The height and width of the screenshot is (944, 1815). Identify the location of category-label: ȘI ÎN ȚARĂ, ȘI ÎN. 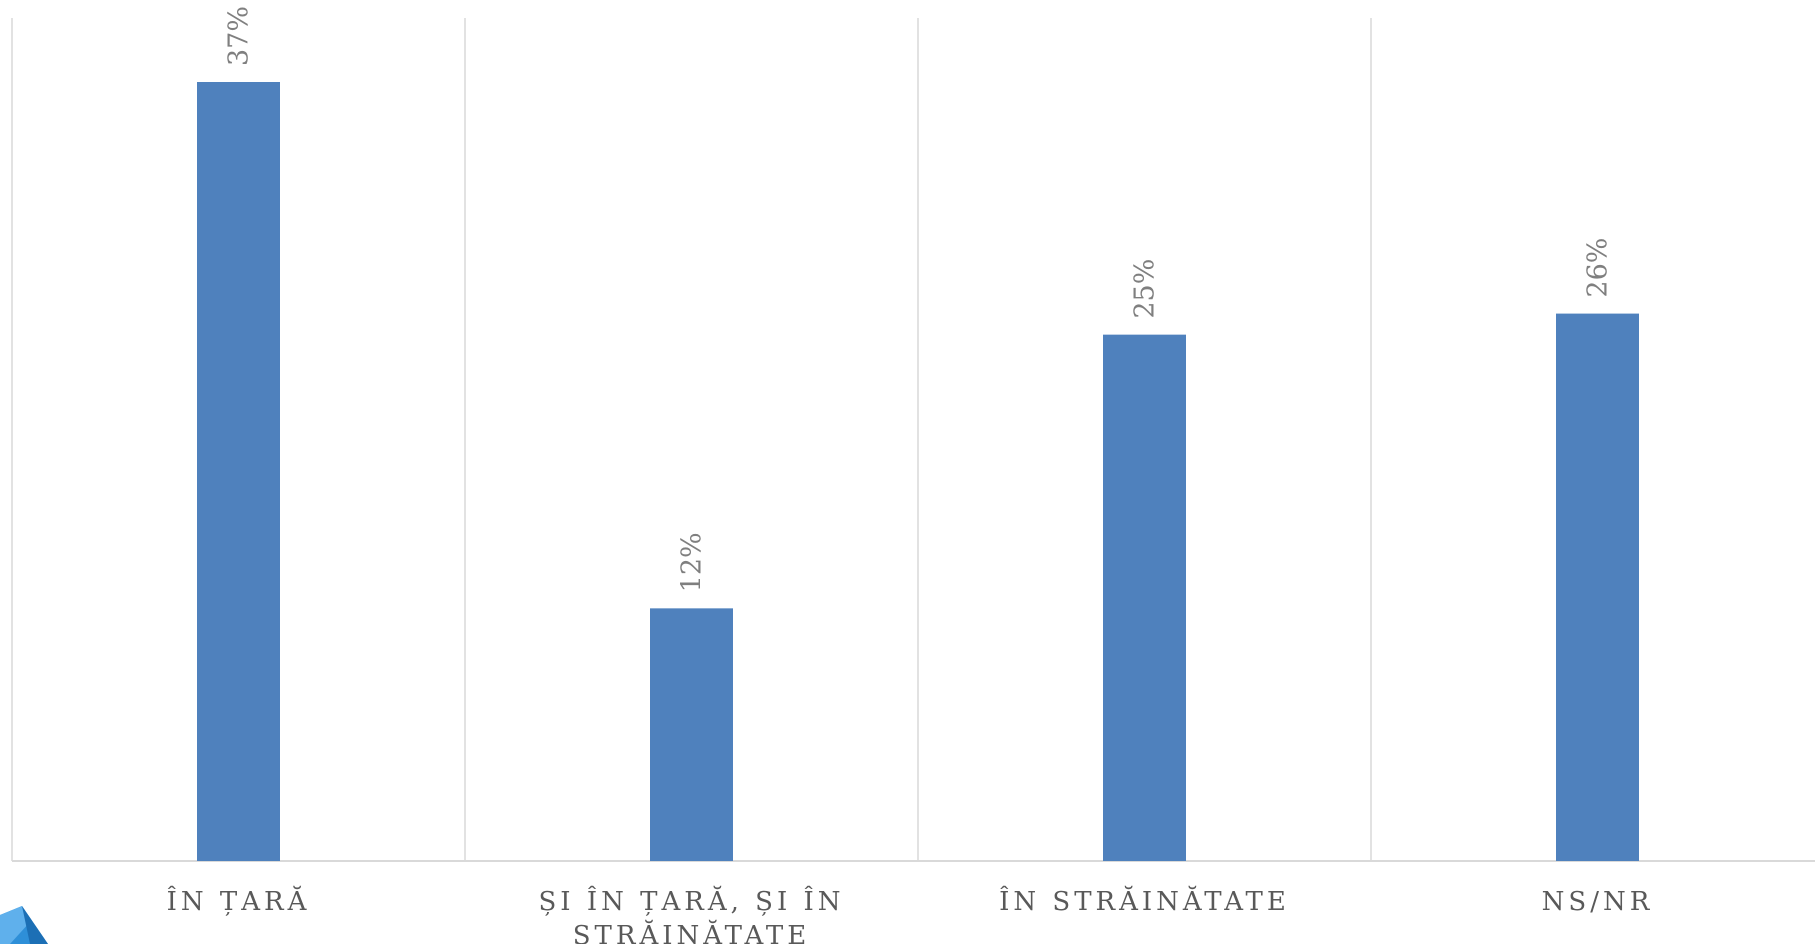
(692, 901).